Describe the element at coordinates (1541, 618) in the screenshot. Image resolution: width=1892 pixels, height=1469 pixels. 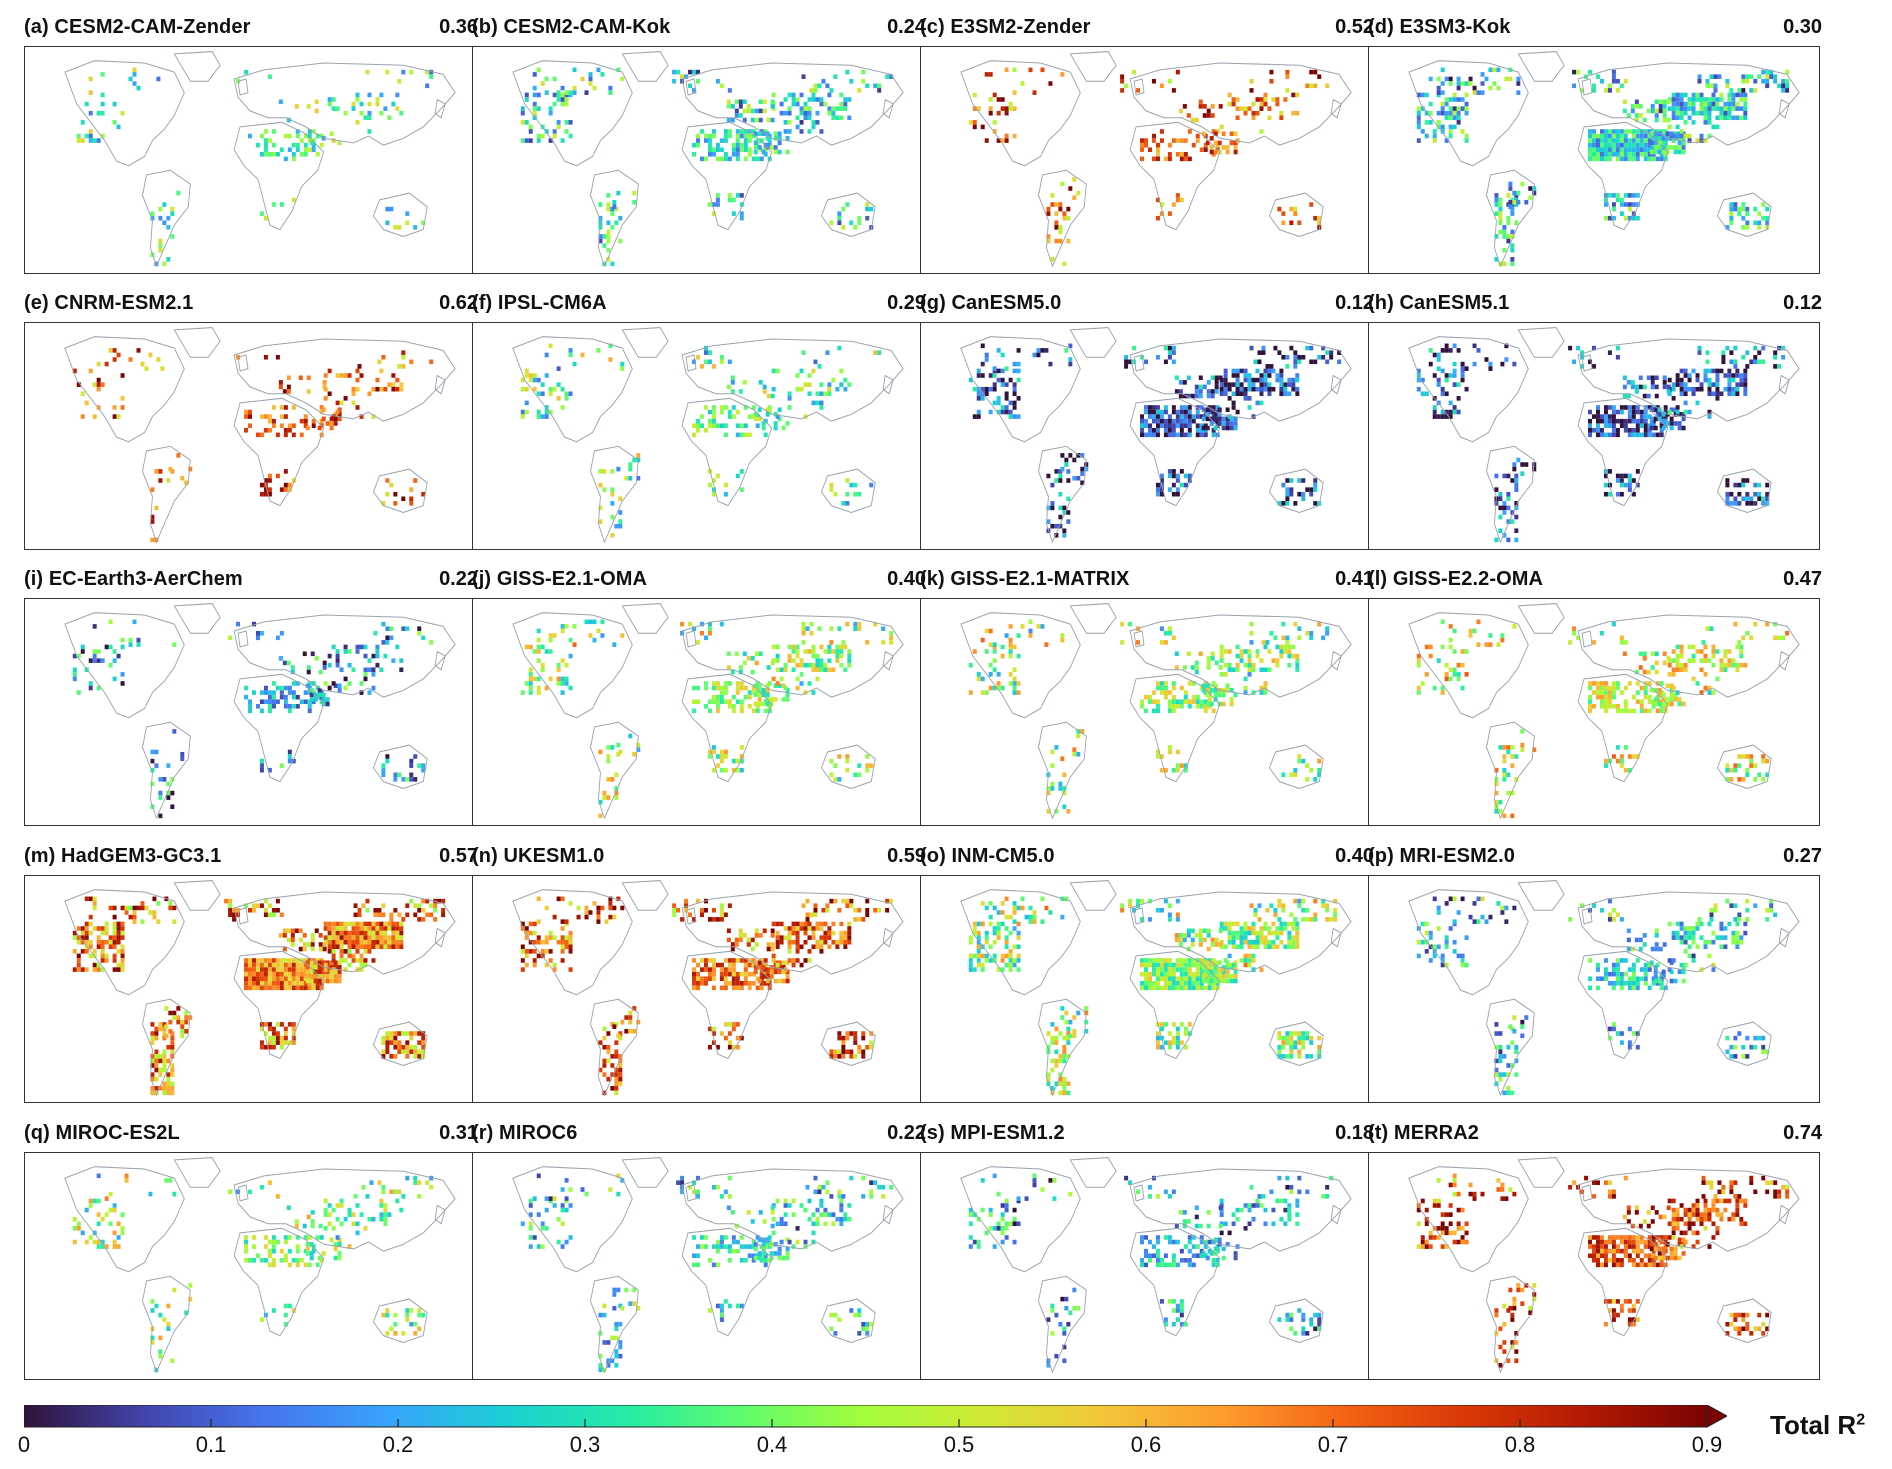
I see `coastline-greenland` at that location.